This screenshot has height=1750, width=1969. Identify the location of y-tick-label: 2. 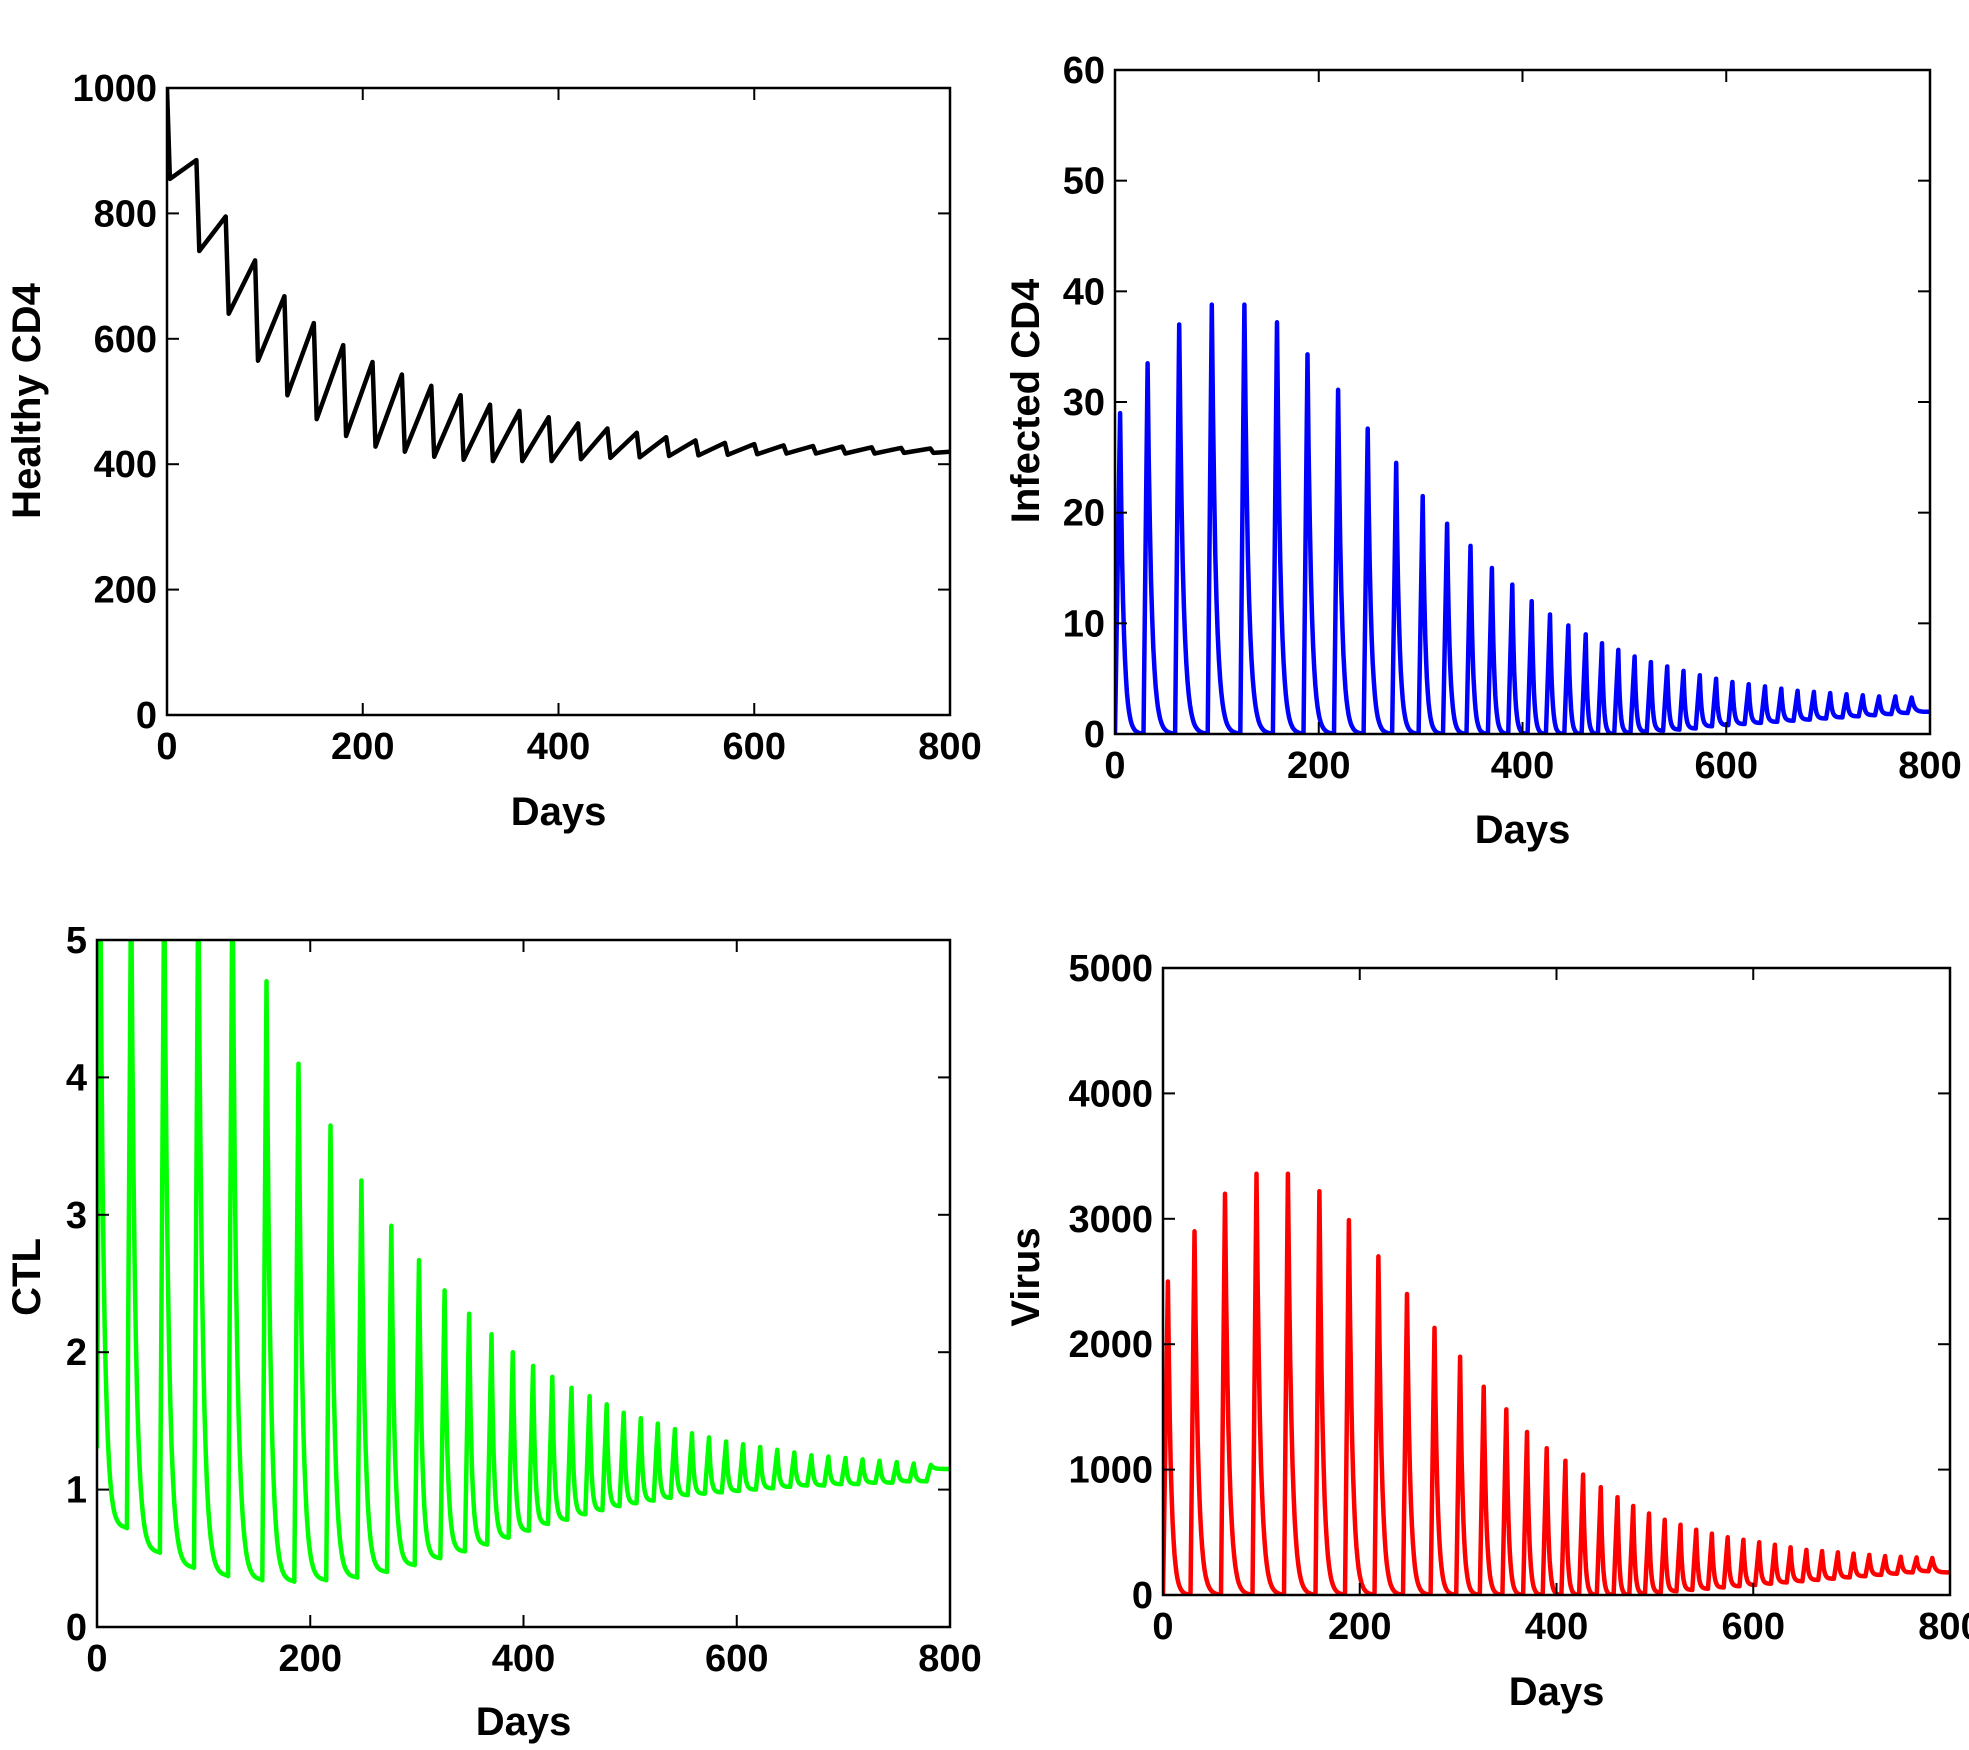
(76, 1353).